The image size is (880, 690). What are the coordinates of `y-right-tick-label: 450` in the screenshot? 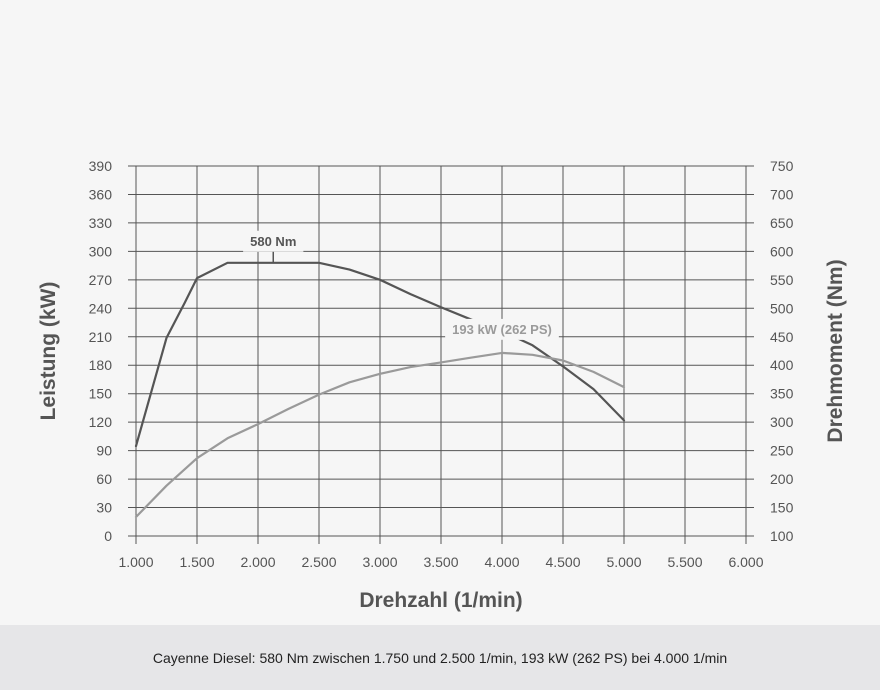 It's located at (782, 337).